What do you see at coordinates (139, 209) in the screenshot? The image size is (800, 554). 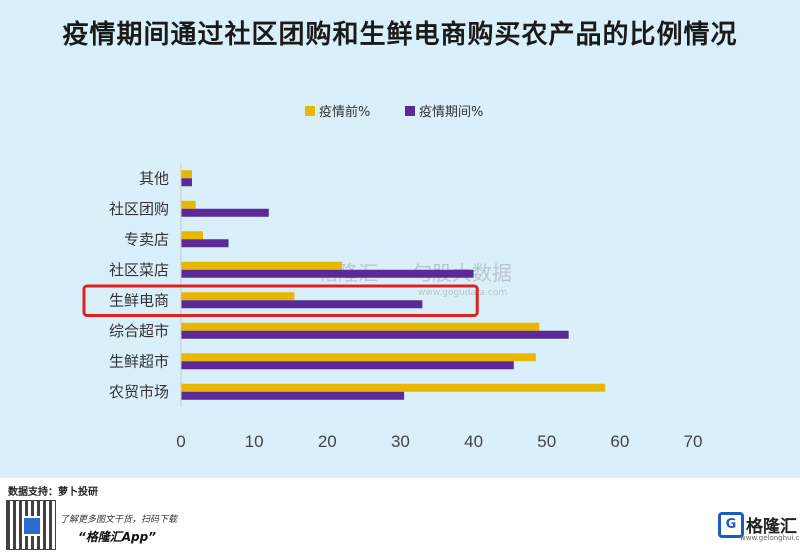 I see `y-tick-label-1: 社区团购` at bounding box center [139, 209].